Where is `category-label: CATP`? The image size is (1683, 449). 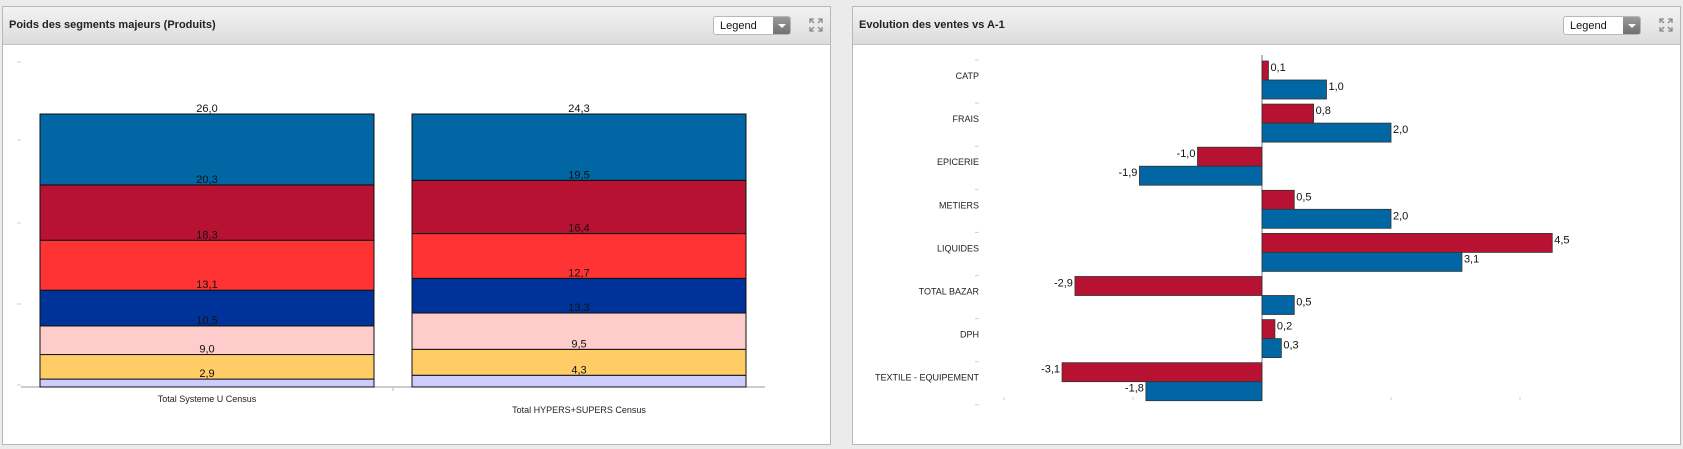
category-label: CATP is located at coordinates (967, 76).